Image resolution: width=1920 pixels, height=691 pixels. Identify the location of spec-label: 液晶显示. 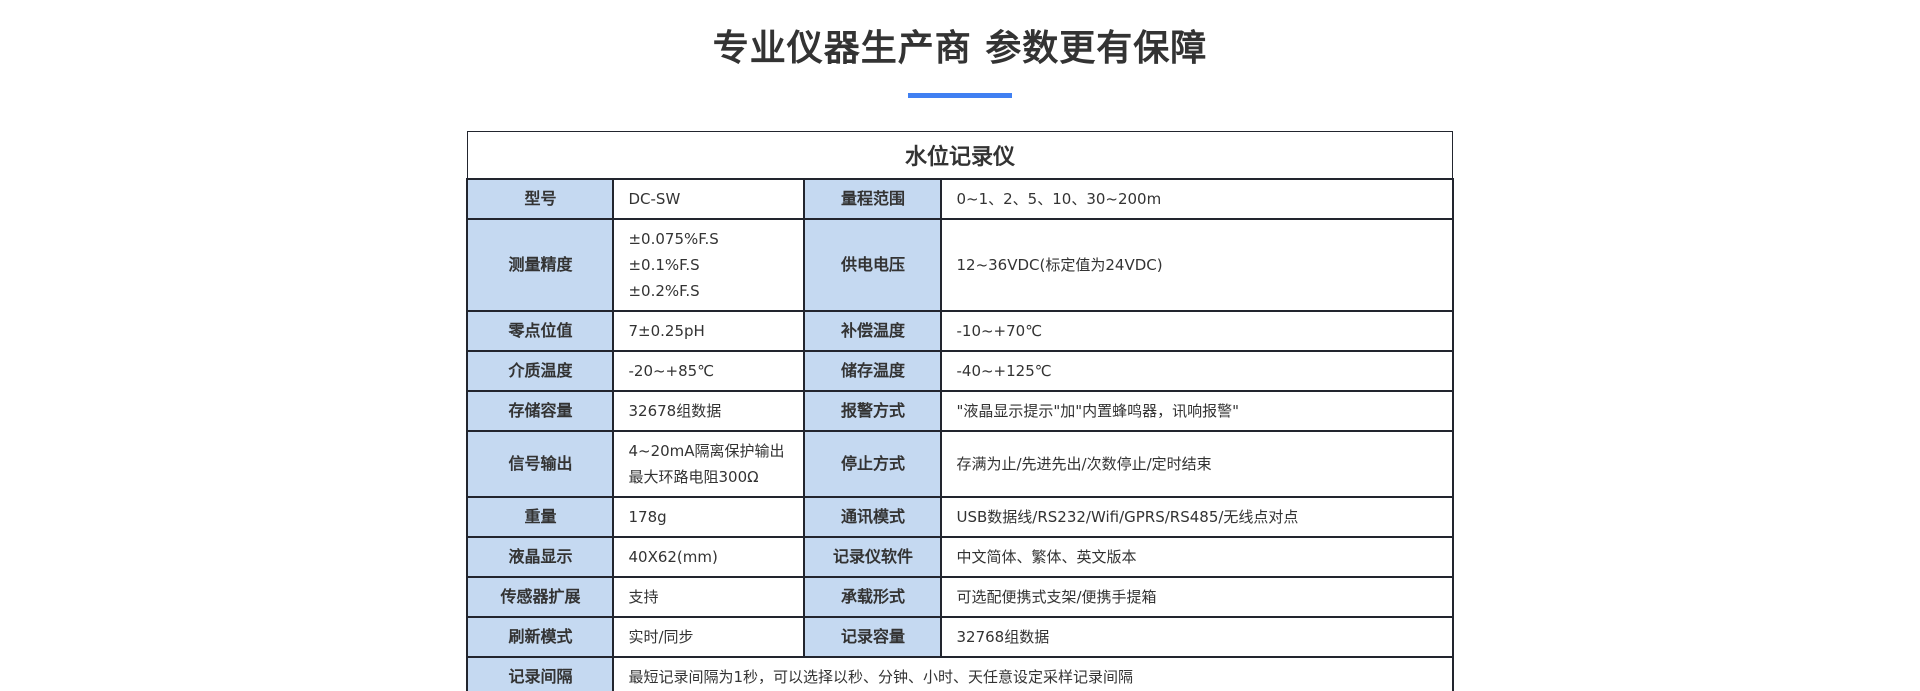
(540, 557).